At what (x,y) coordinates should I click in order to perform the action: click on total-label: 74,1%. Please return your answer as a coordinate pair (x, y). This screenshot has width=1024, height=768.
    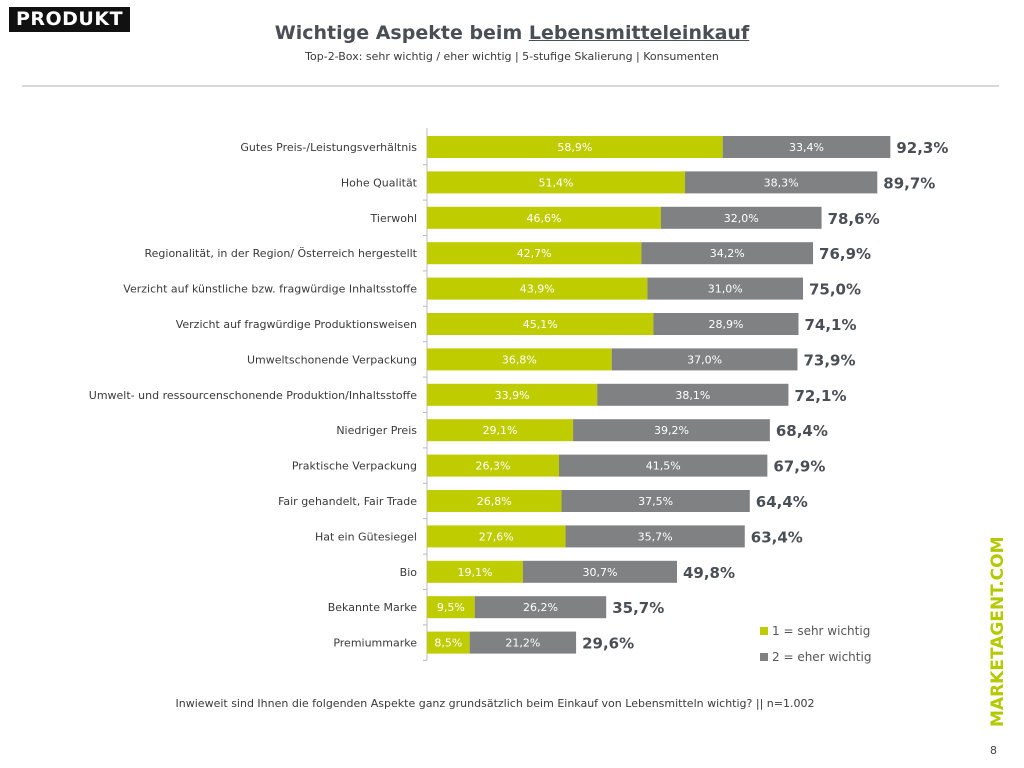
    Looking at the image, I should click on (830, 325).